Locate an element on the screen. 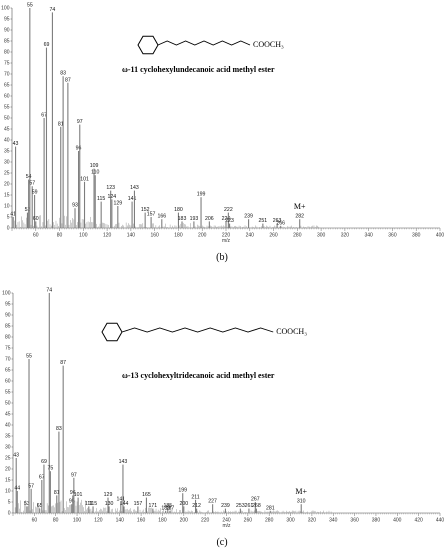  peak-label: 268 is located at coordinates (256, 506).